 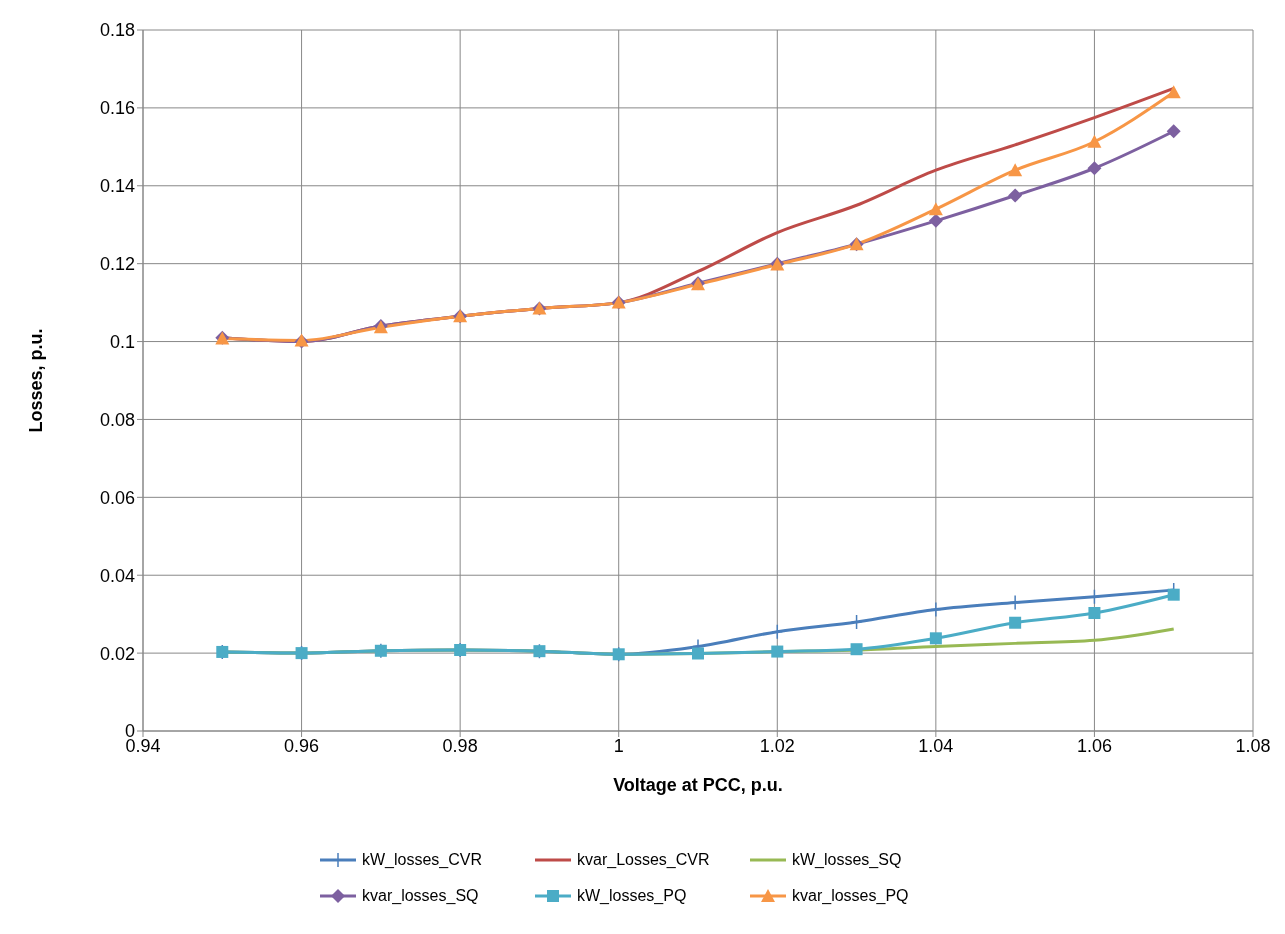 What do you see at coordinates (777, 745) in the screenshot?
I see `x-tick-label: 1.02` at bounding box center [777, 745].